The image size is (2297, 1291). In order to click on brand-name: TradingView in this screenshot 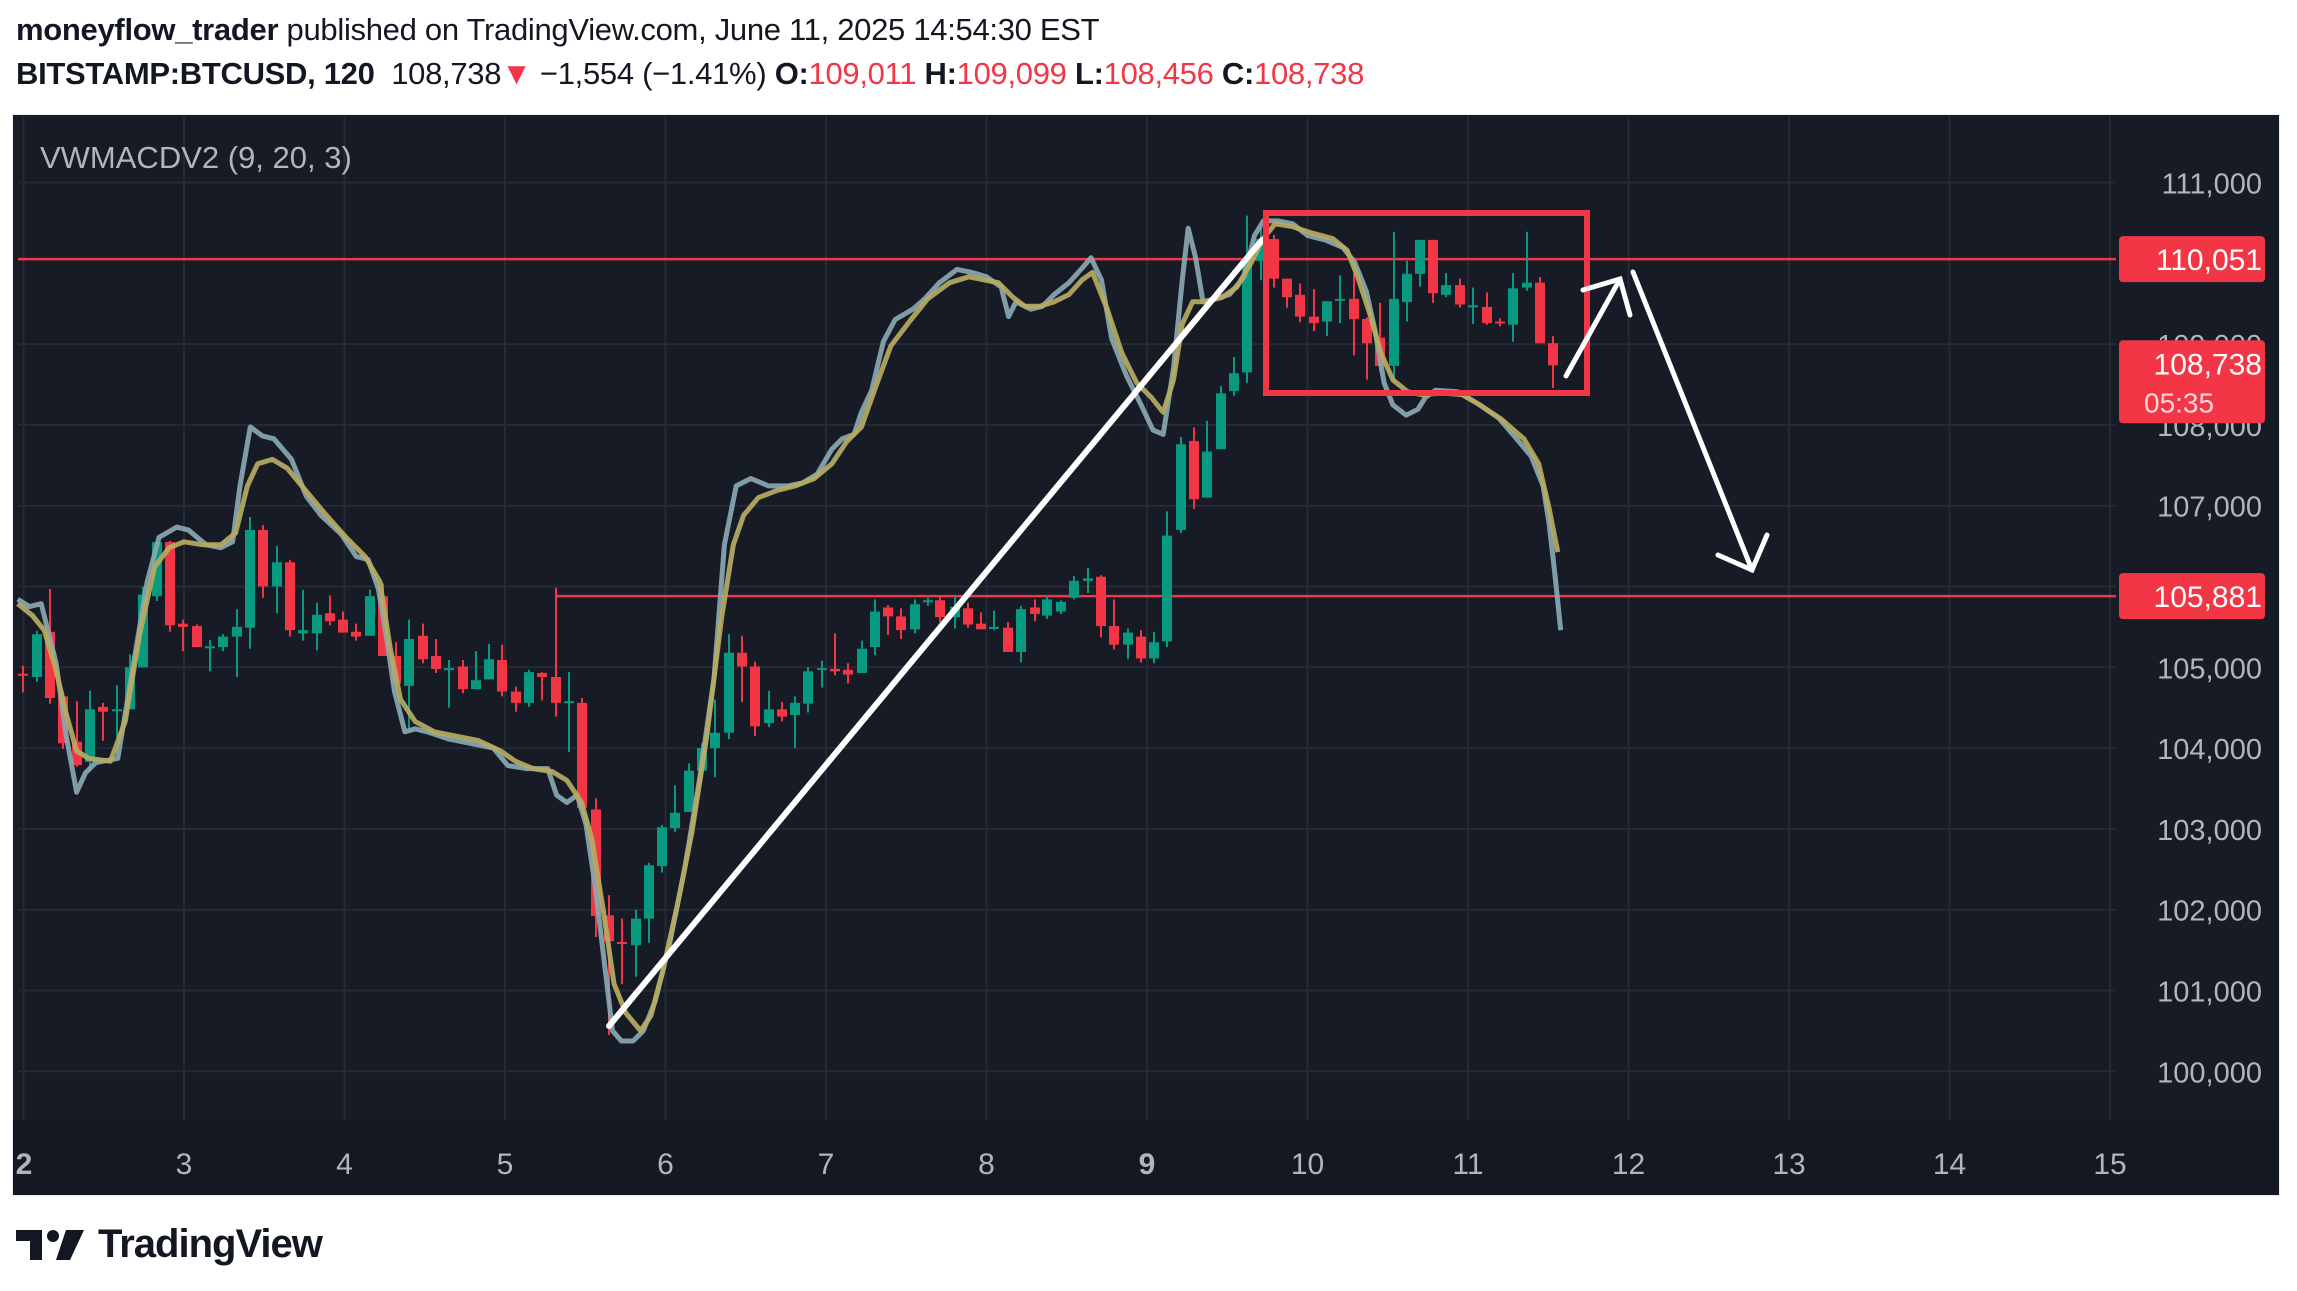, I will do `click(210, 1244)`.